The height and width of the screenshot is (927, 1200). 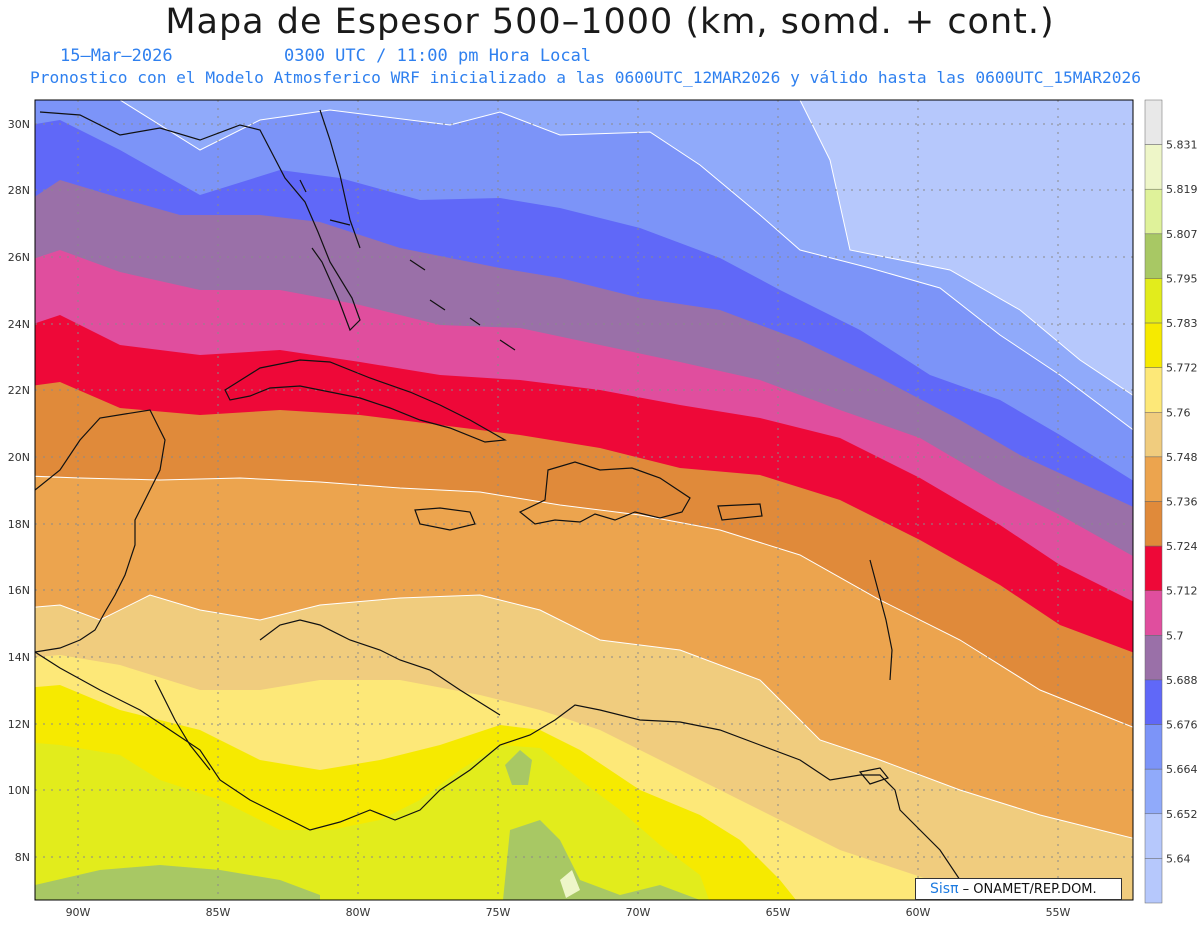 I want to click on lon-label: 70W, so click(x=638, y=912).